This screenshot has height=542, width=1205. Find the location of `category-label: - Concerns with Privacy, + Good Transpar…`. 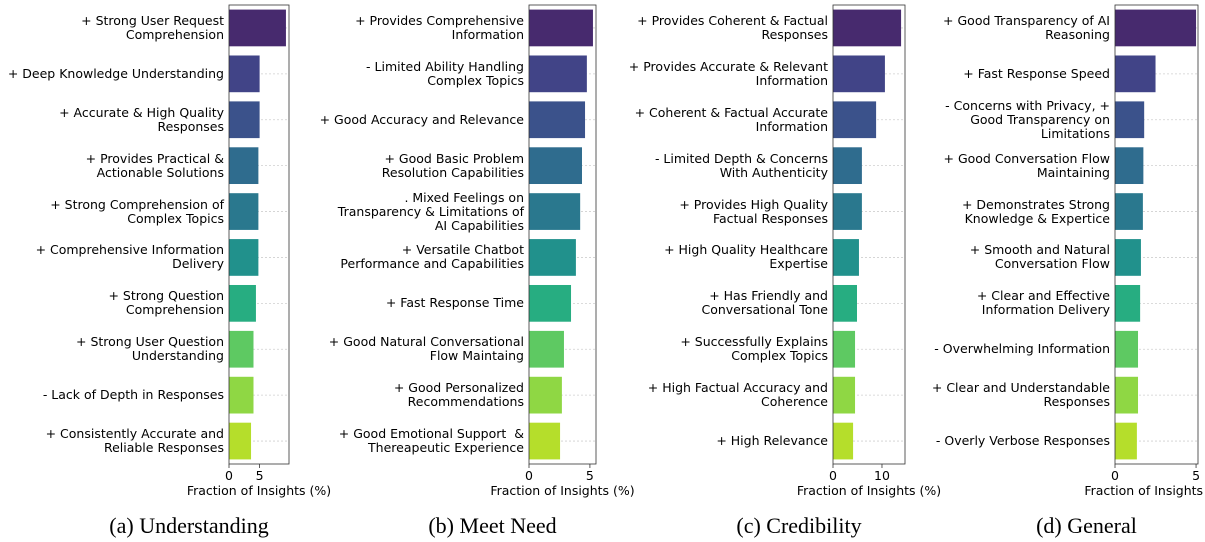

category-label: - Concerns with Privacy, + Good Transpar… is located at coordinates (1027, 119).